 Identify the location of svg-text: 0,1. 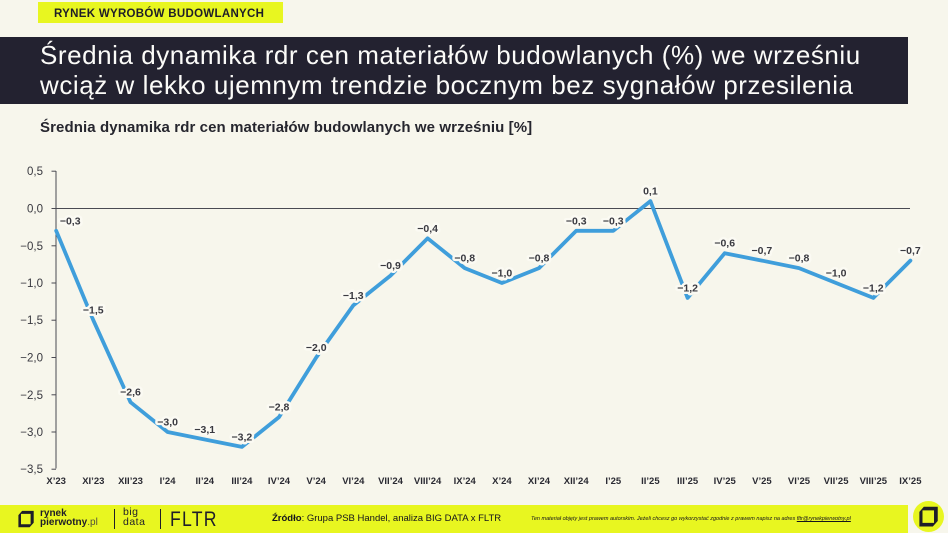
(650, 192).